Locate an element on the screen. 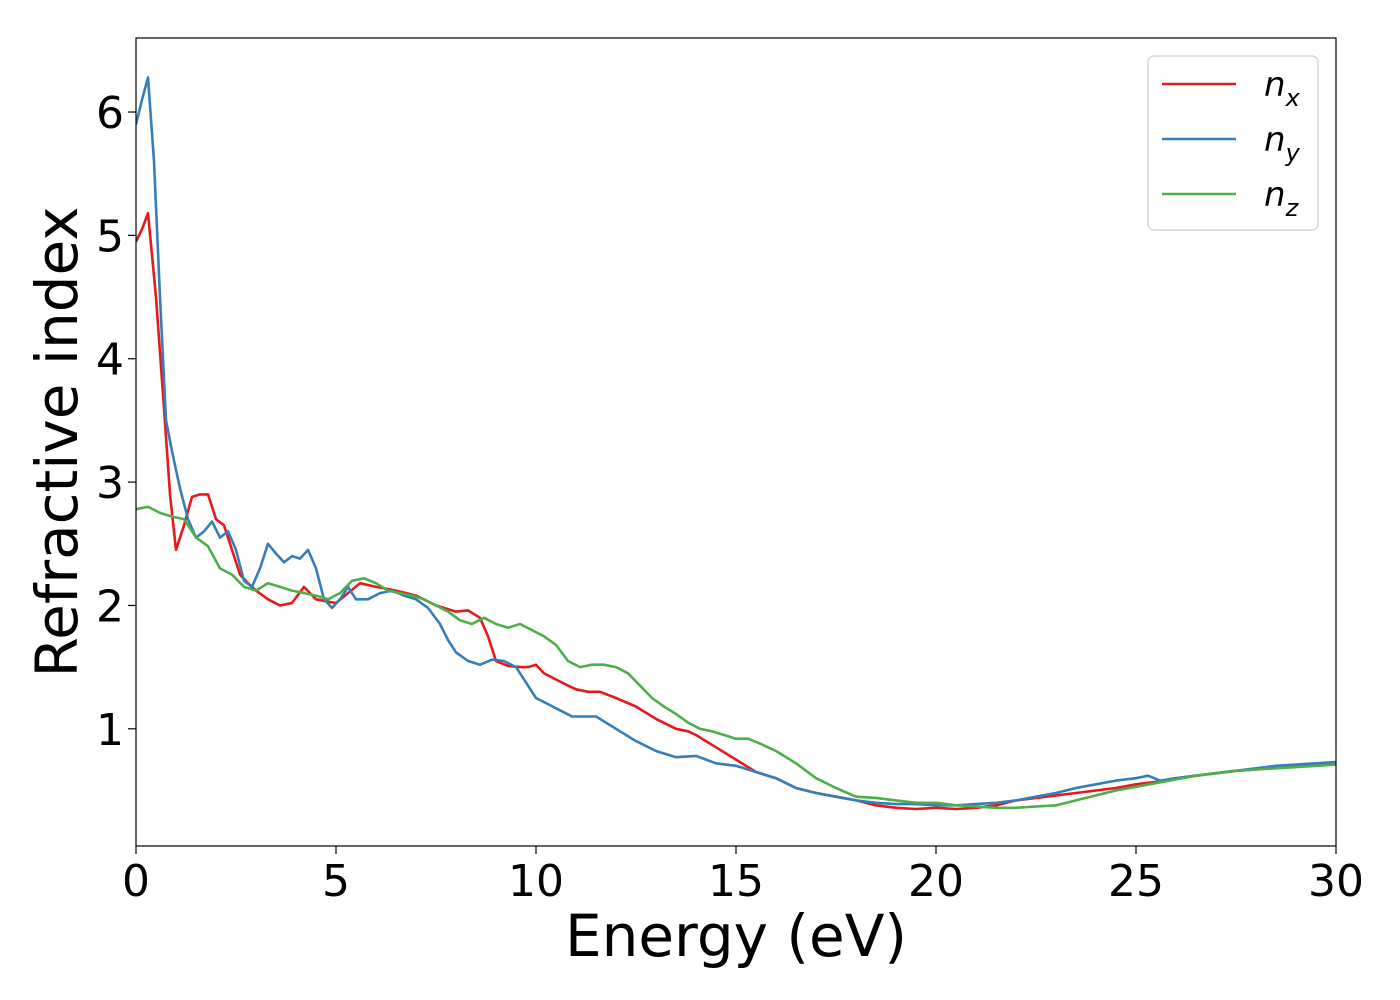  x-tick-label: 0 is located at coordinates (136, 881).